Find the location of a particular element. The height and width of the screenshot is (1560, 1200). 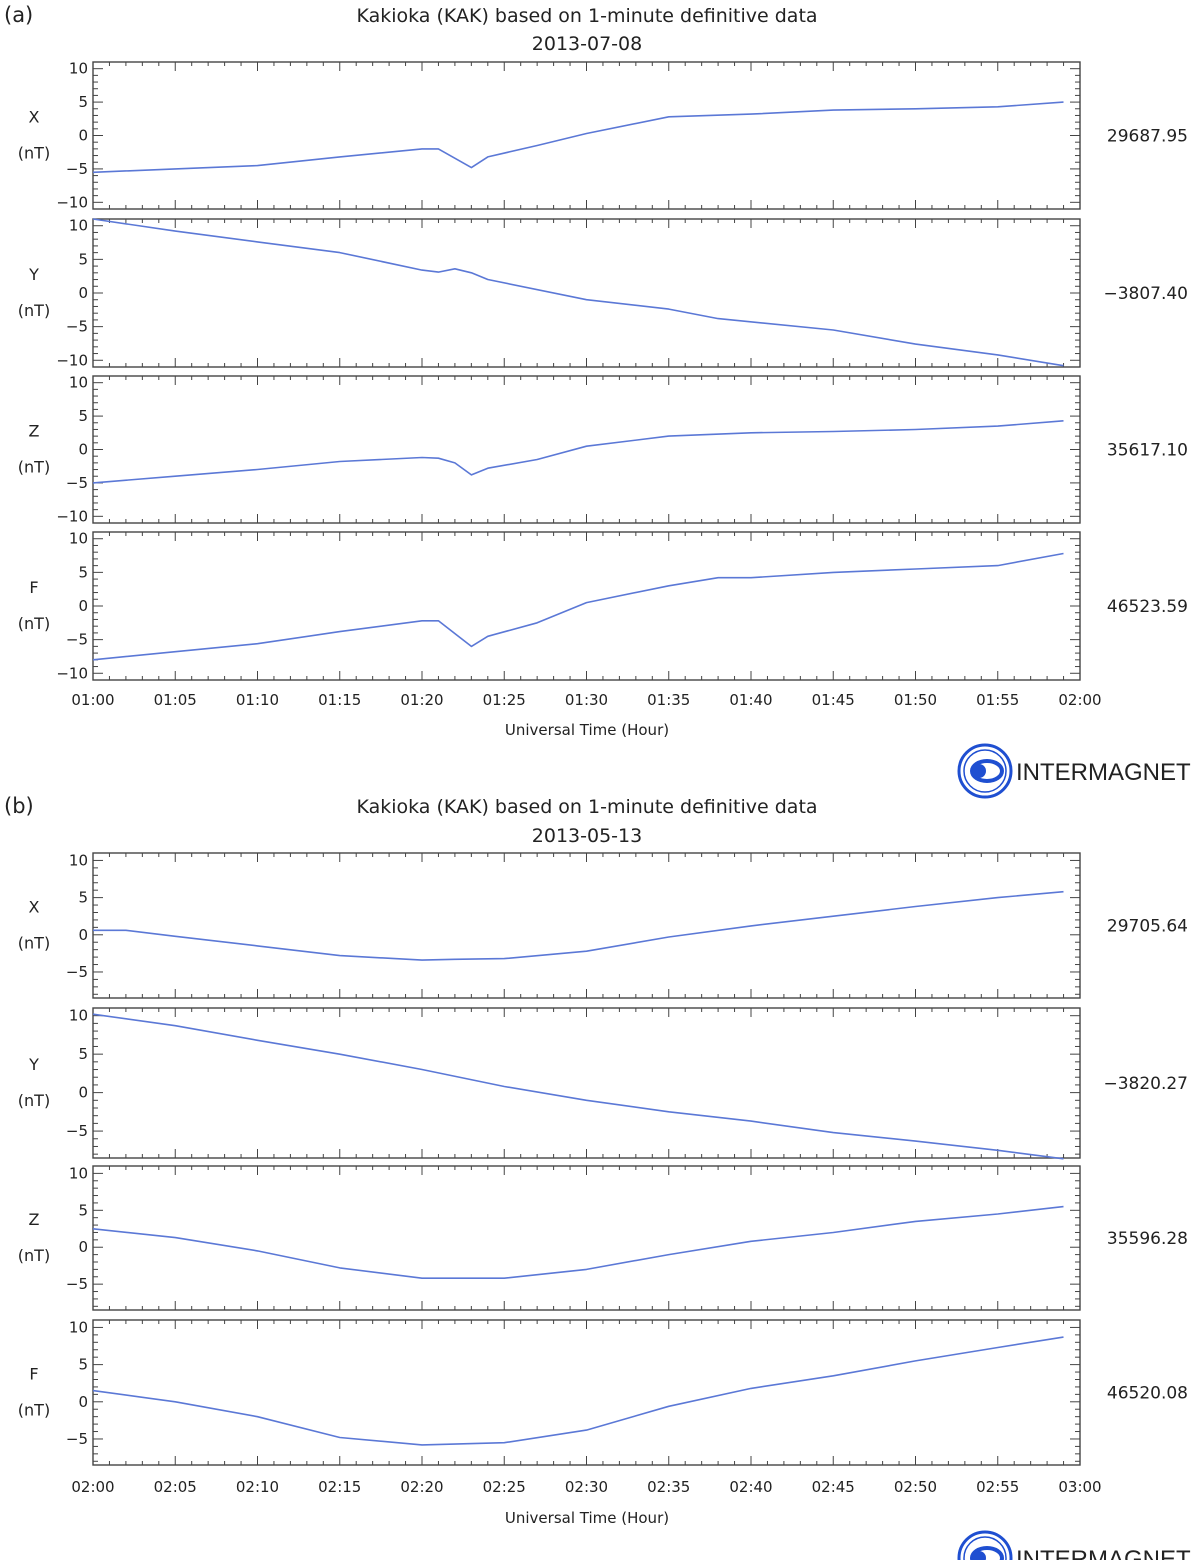

chart-date: 2013-05-13 is located at coordinates (587, 836).